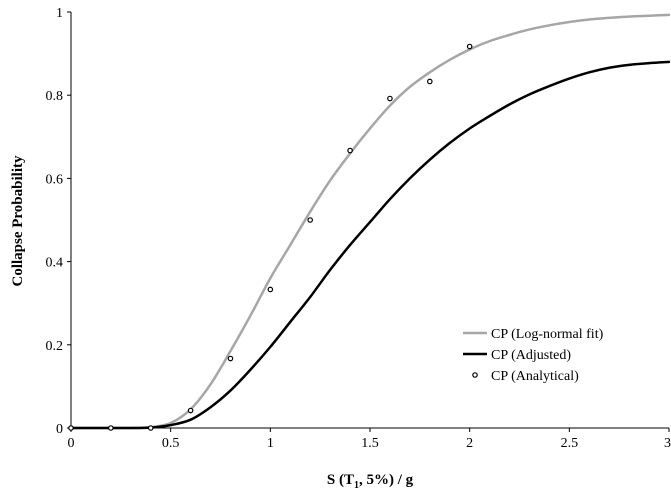 This screenshot has width=671, height=489. What do you see at coordinates (55, 96) in the screenshot?
I see `y-tick-label: 0.8` at bounding box center [55, 96].